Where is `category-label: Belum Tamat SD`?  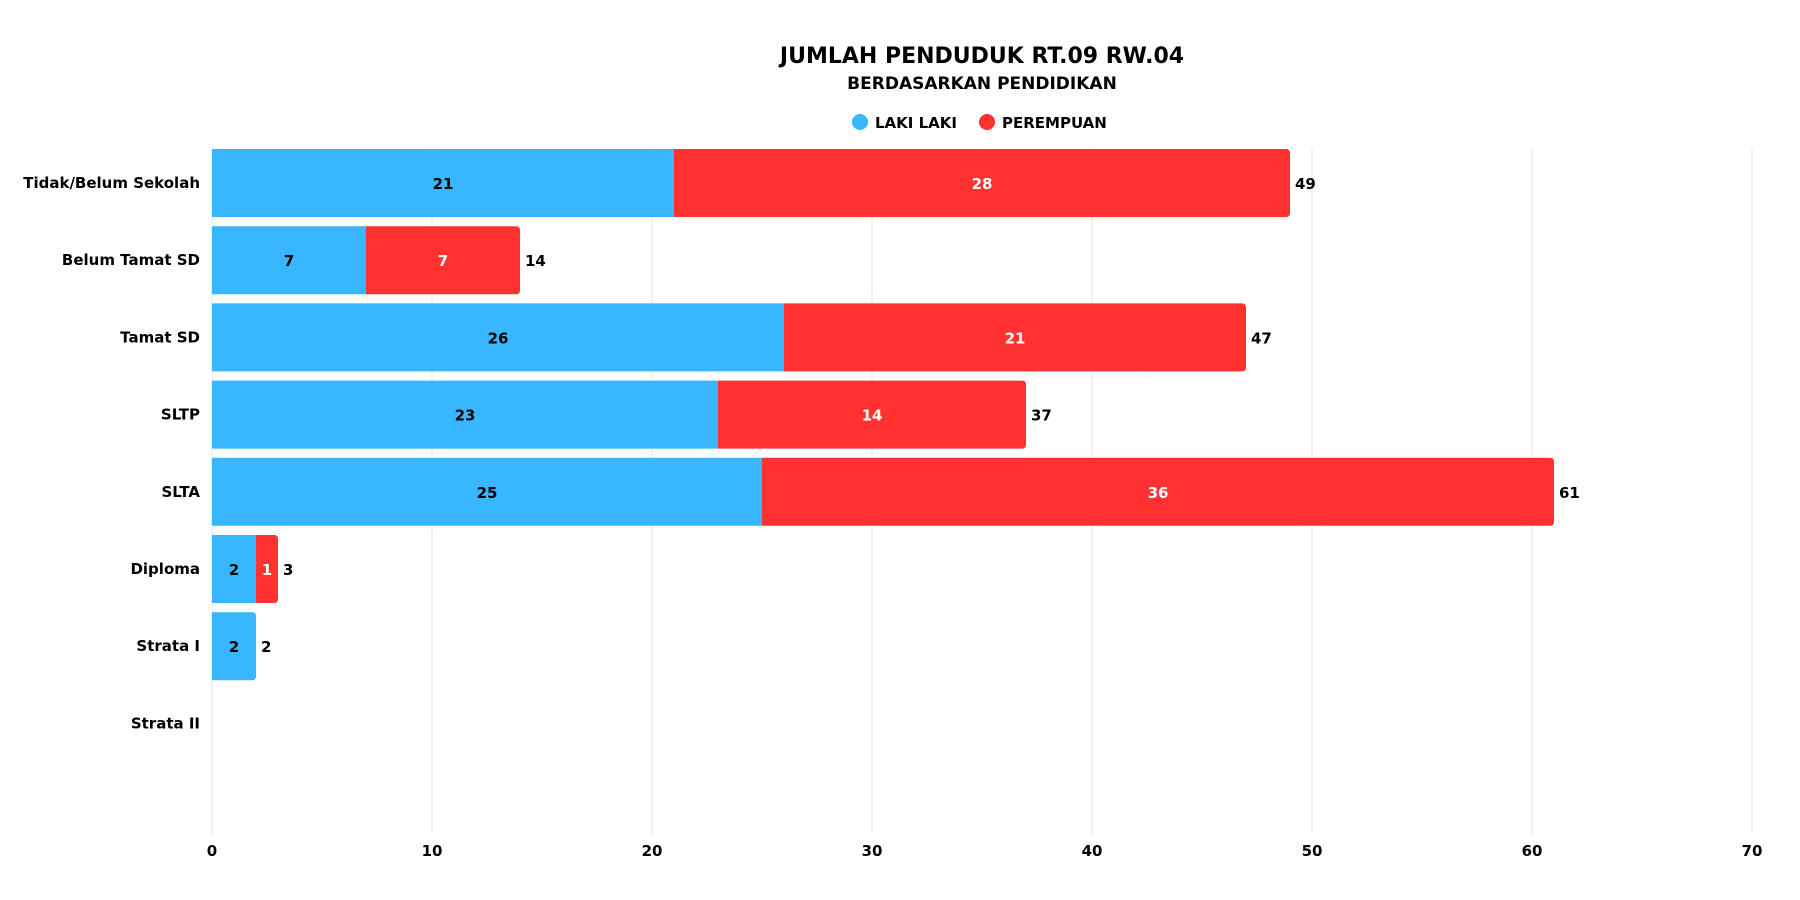 category-label: Belum Tamat SD is located at coordinates (131, 260).